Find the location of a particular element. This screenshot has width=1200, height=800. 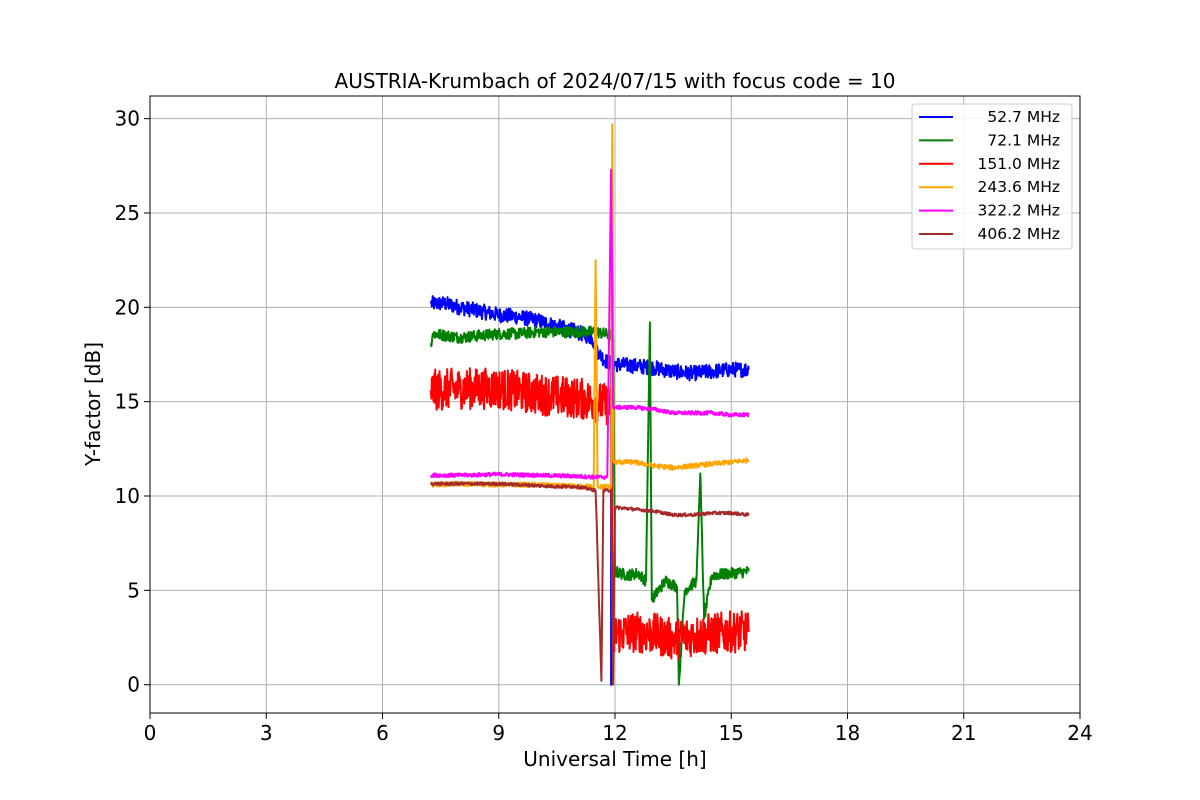

x-tick-label: 0 is located at coordinates (150, 733).